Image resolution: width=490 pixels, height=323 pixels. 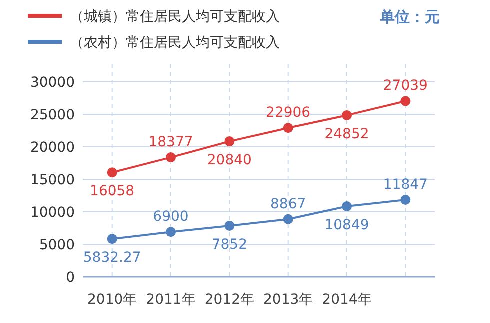 What do you see at coordinates (52, 83) in the screenshot?
I see `y-tick-label: 30000` at bounding box center [52, 83].